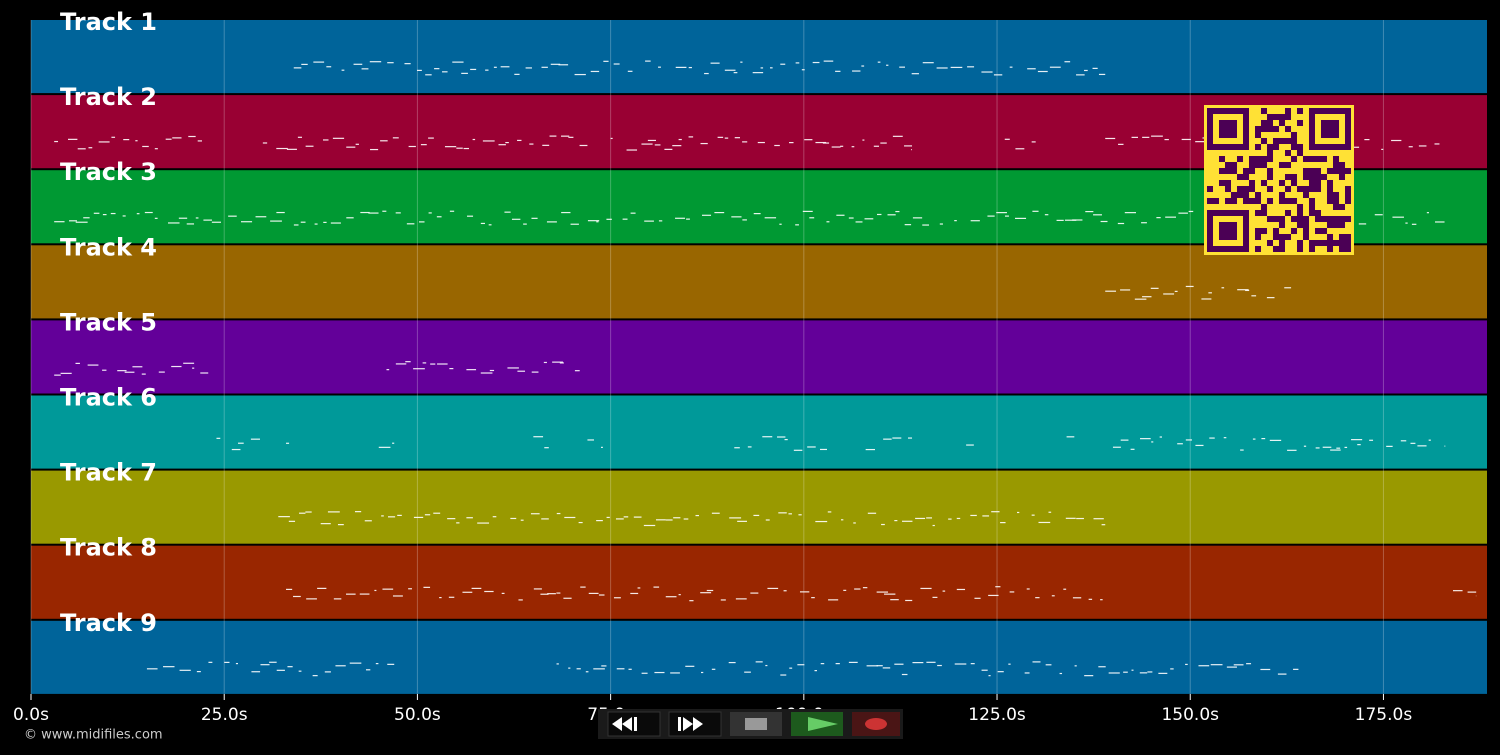  Describe the element at coordinates (93, 735) in the screenshot. I see `footer: © www.midifiles.com` at that location.